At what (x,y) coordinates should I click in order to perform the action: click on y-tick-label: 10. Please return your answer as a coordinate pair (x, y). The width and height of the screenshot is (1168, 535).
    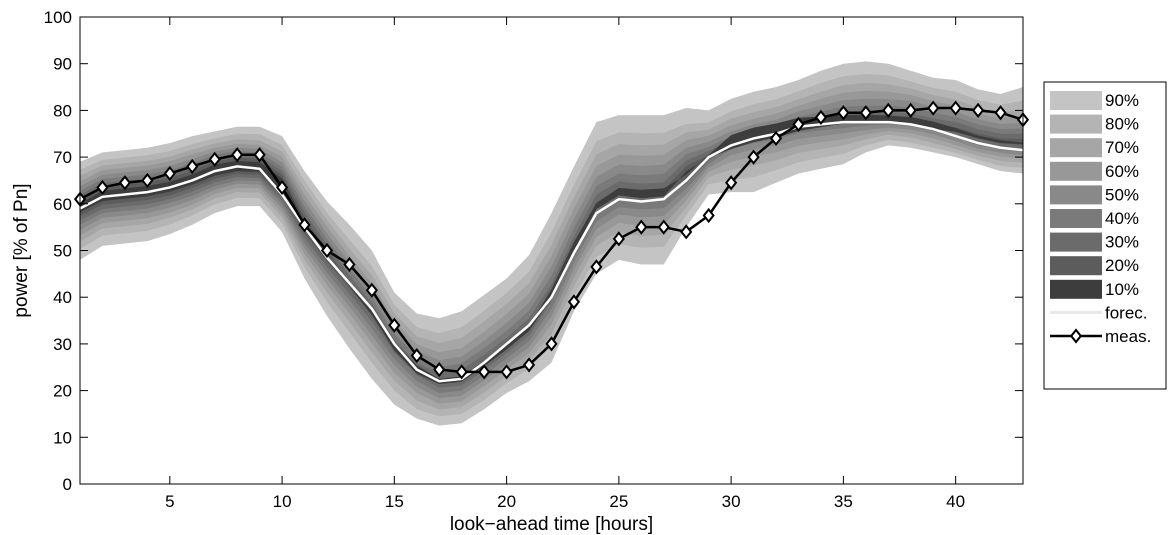
    Looking at the image, I should click on (62, 437).